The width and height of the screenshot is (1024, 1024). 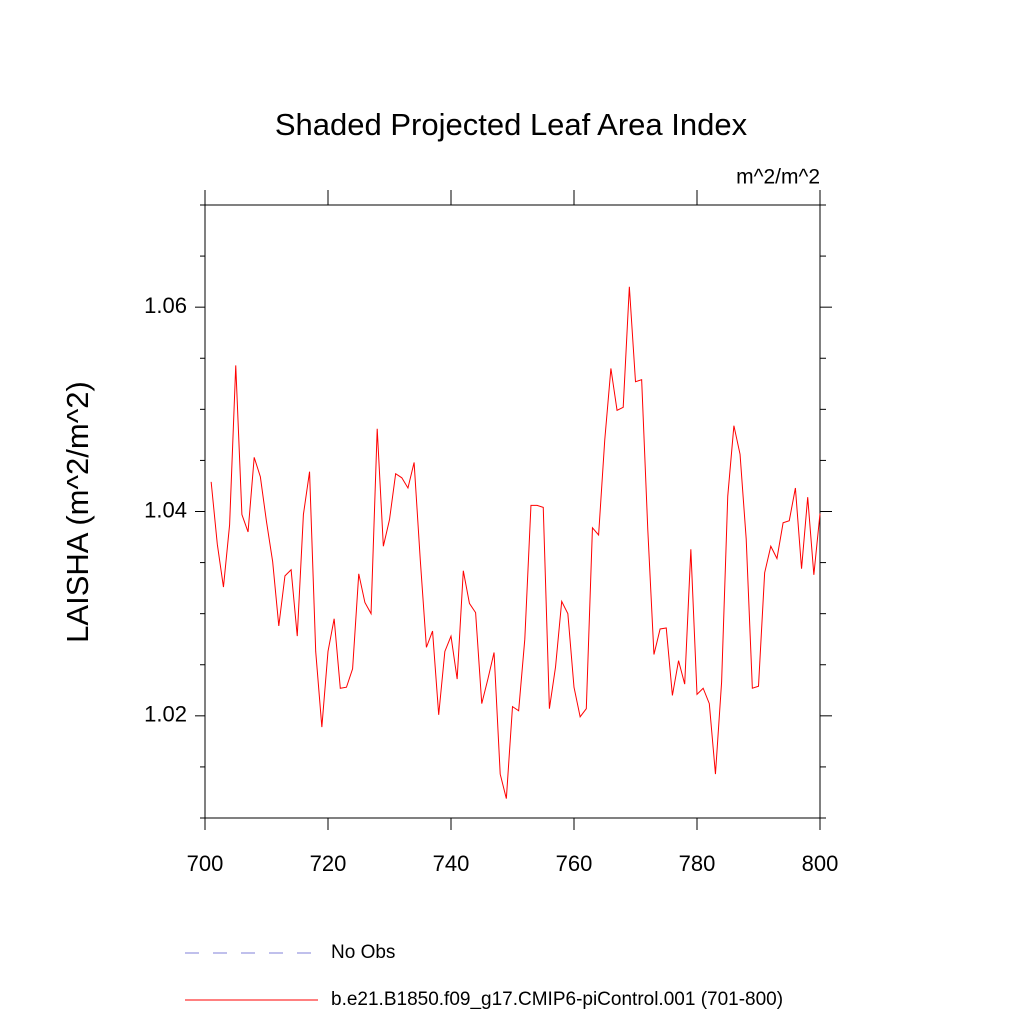 I want to click on units-label: m^2/m^2, so click(x=778, y=177).